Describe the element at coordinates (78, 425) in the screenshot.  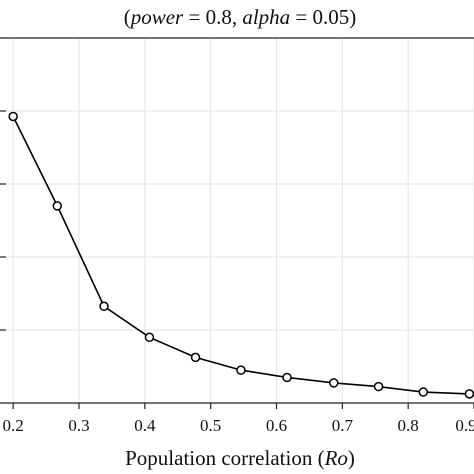
I see `x-tick-label: 0.3` at that location.